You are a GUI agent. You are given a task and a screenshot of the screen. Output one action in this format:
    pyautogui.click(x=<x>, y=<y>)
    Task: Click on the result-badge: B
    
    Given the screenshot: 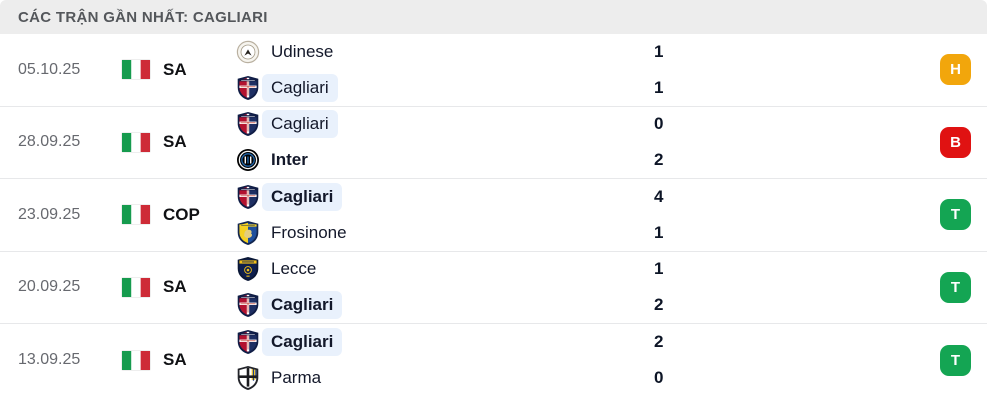 What is the action you would take?
    pyautogui.click(x=955, y=142)
    